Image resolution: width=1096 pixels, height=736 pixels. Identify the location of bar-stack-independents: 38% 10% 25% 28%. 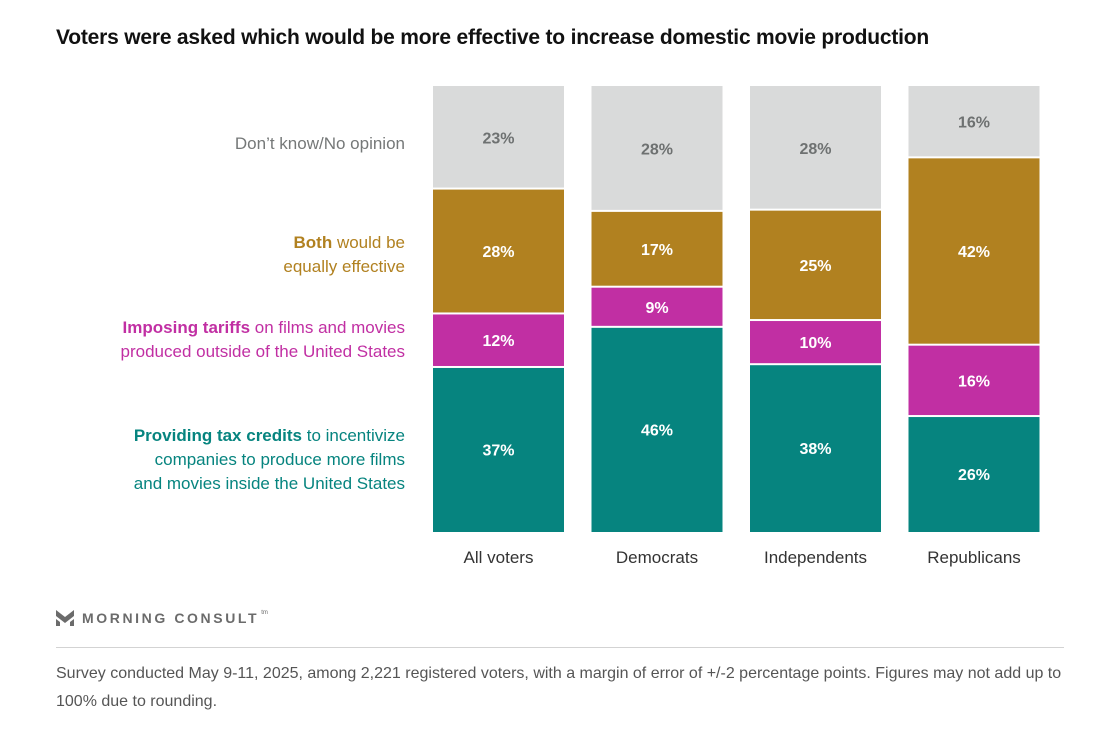
(815, 309).